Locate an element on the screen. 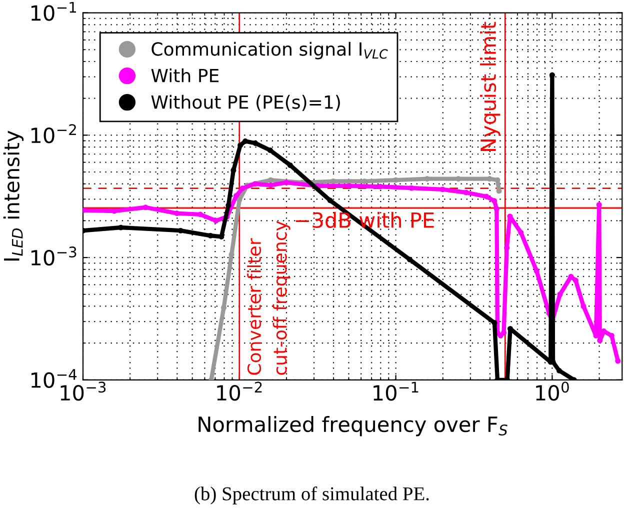  ref-line-label: Converter filter cut-off frequency is located at coordinates (268, 298).